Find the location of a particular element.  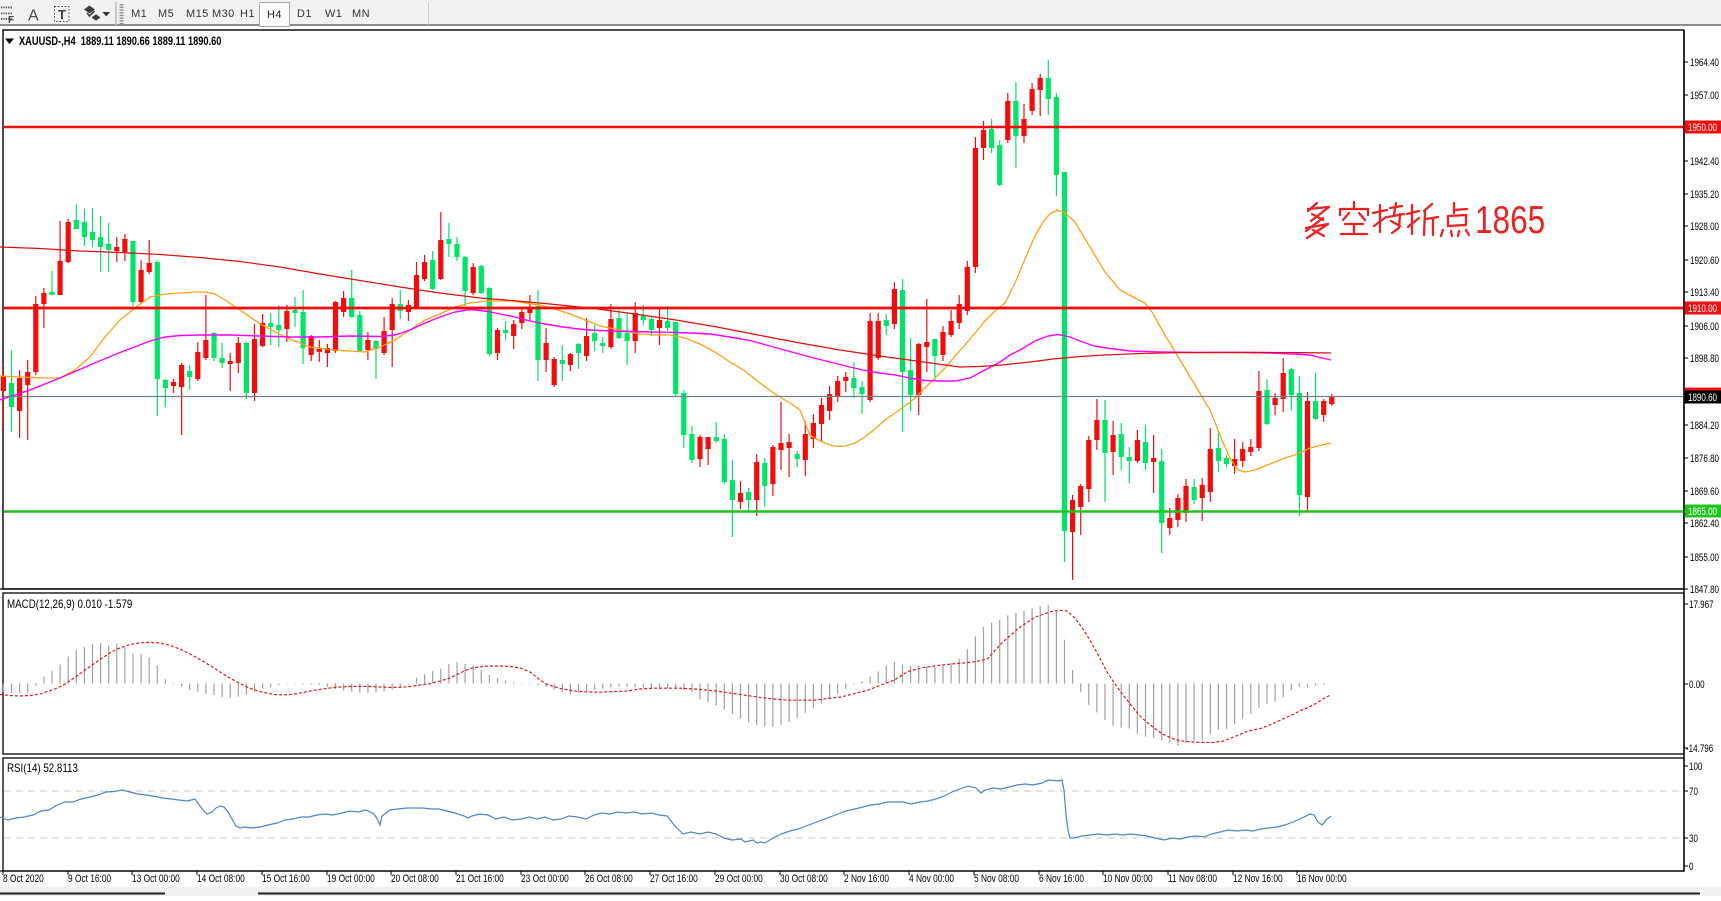

svg-text: 10 Nov 00:00 is located at coordinates (1128, 879).